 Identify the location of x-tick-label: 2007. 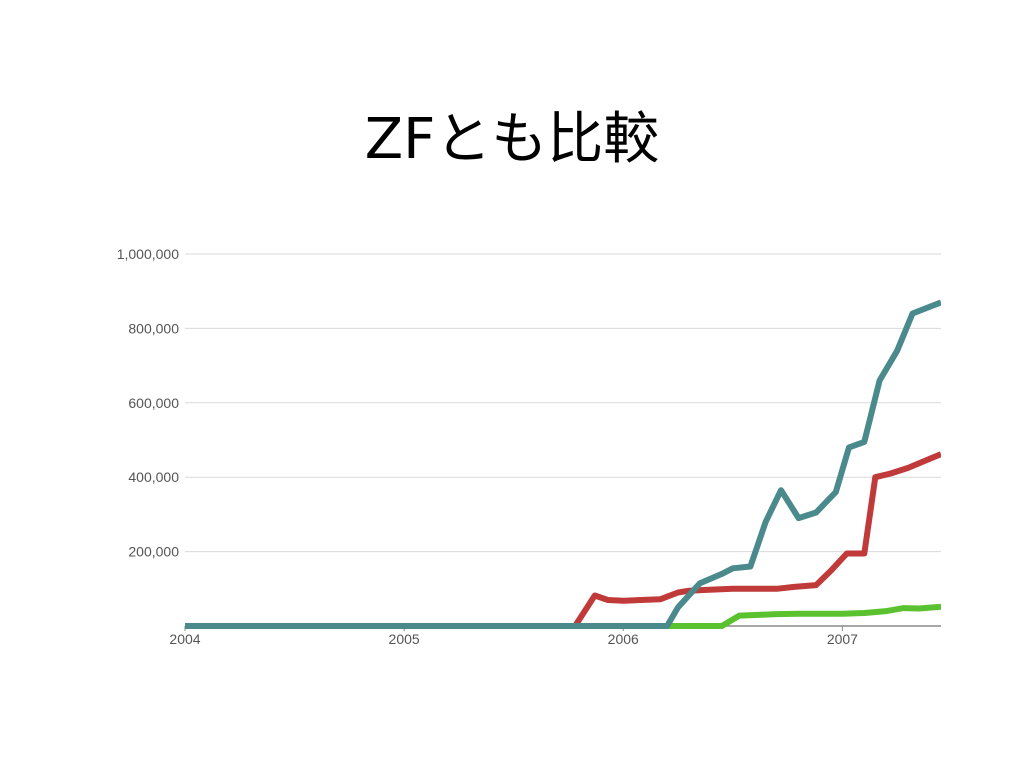
(842, 639).